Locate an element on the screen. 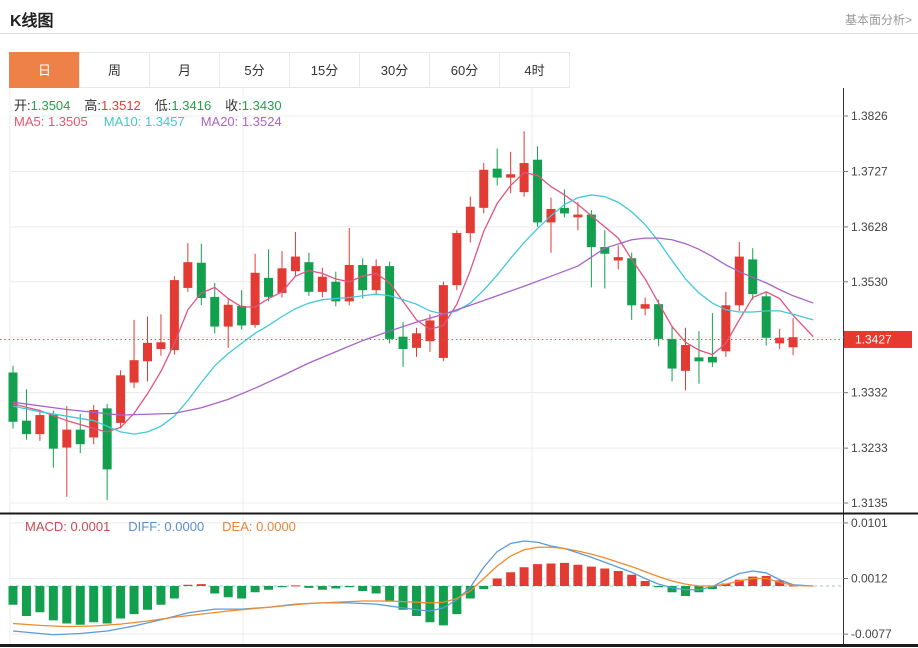  diff-value: 0.0000 is located at coordinates (184, 526).